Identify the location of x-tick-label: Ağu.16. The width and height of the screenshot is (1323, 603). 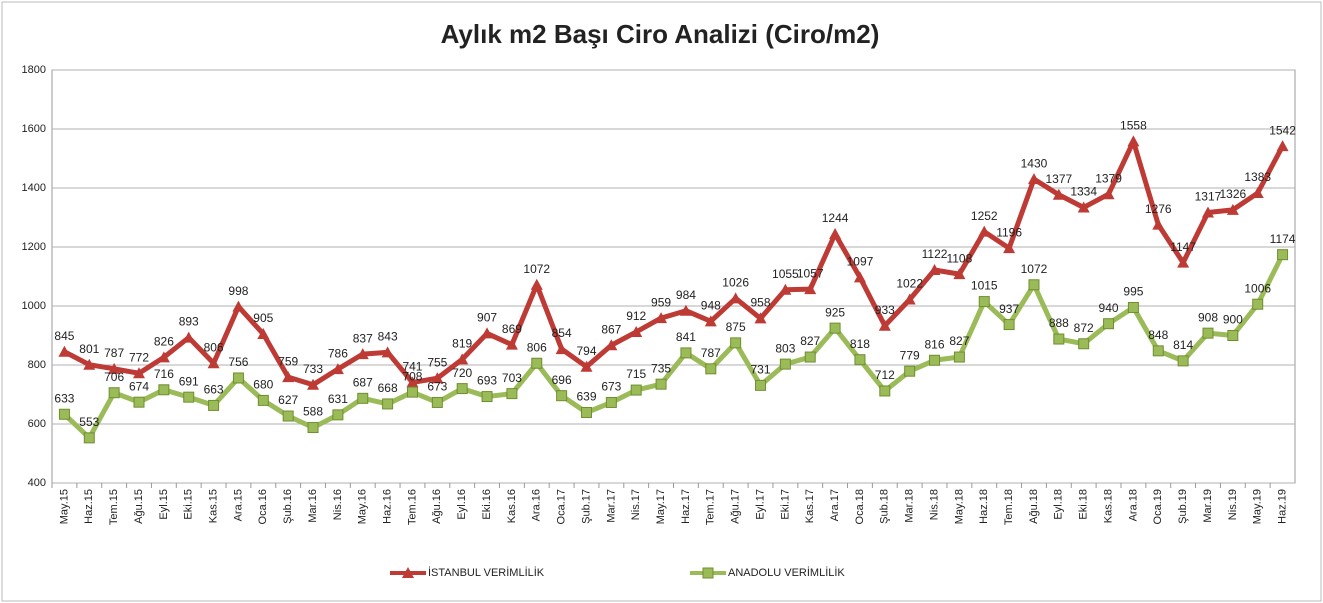
(437, 506).